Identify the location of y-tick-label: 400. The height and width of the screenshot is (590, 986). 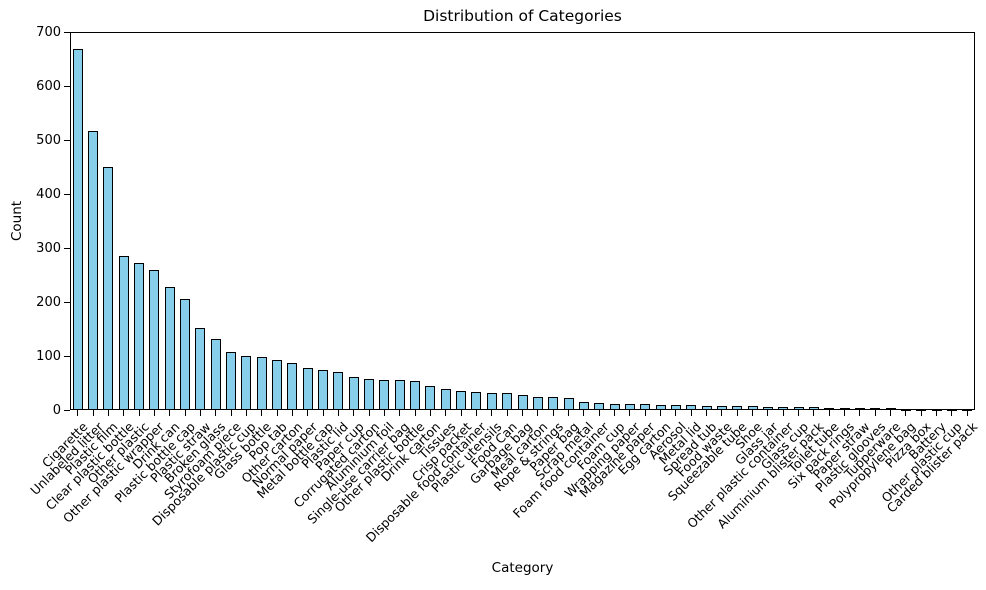
(48, 194).